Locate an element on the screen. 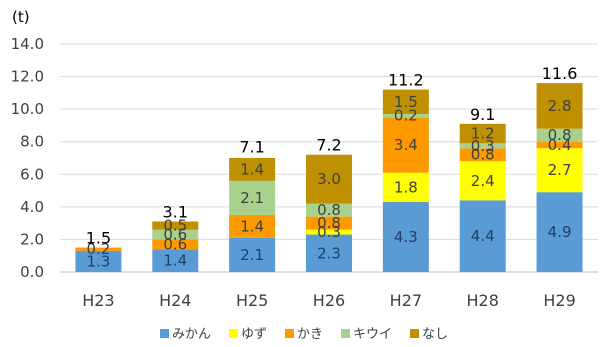 This screenshot has height=347, width=606. total-value-label: 7.1 is located at coordinates (251, 146).